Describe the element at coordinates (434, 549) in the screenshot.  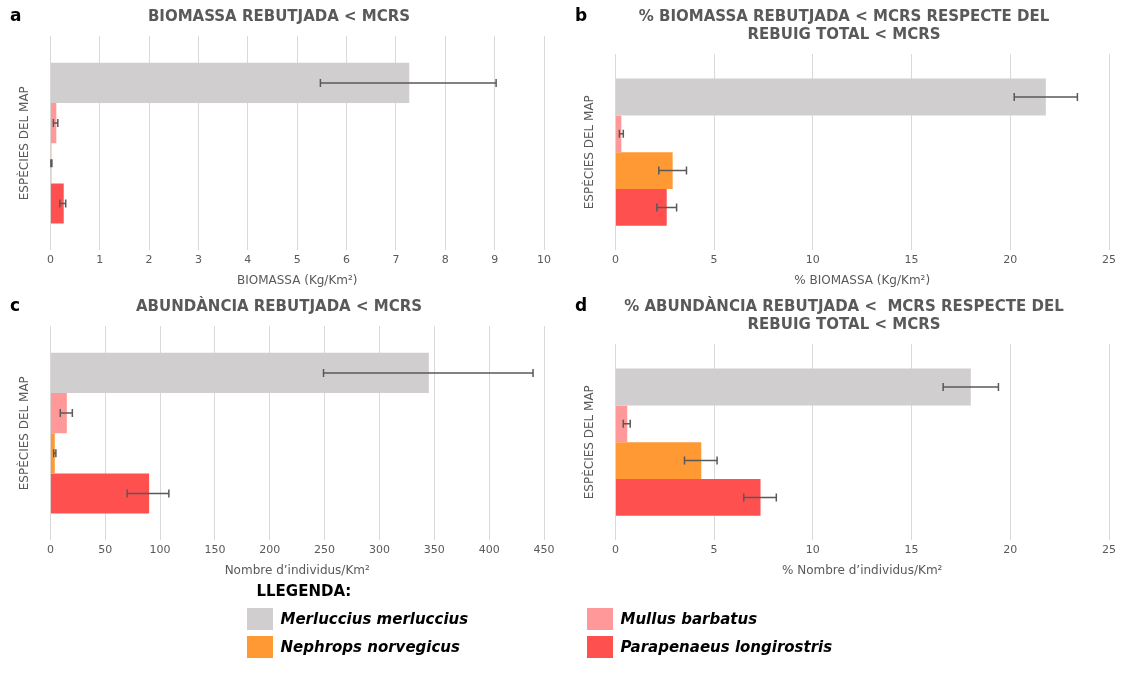
I see `x-tick-label: 350` at that location.